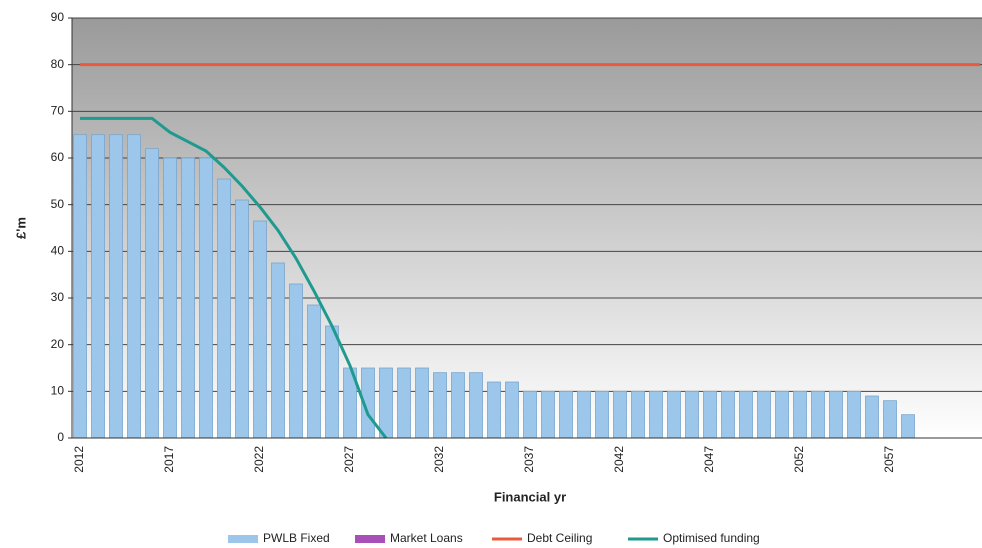 Image resolution: width=982 pixels, height=548 pixels. I want to click on y-axis-title: £'m, so click(20, 228).